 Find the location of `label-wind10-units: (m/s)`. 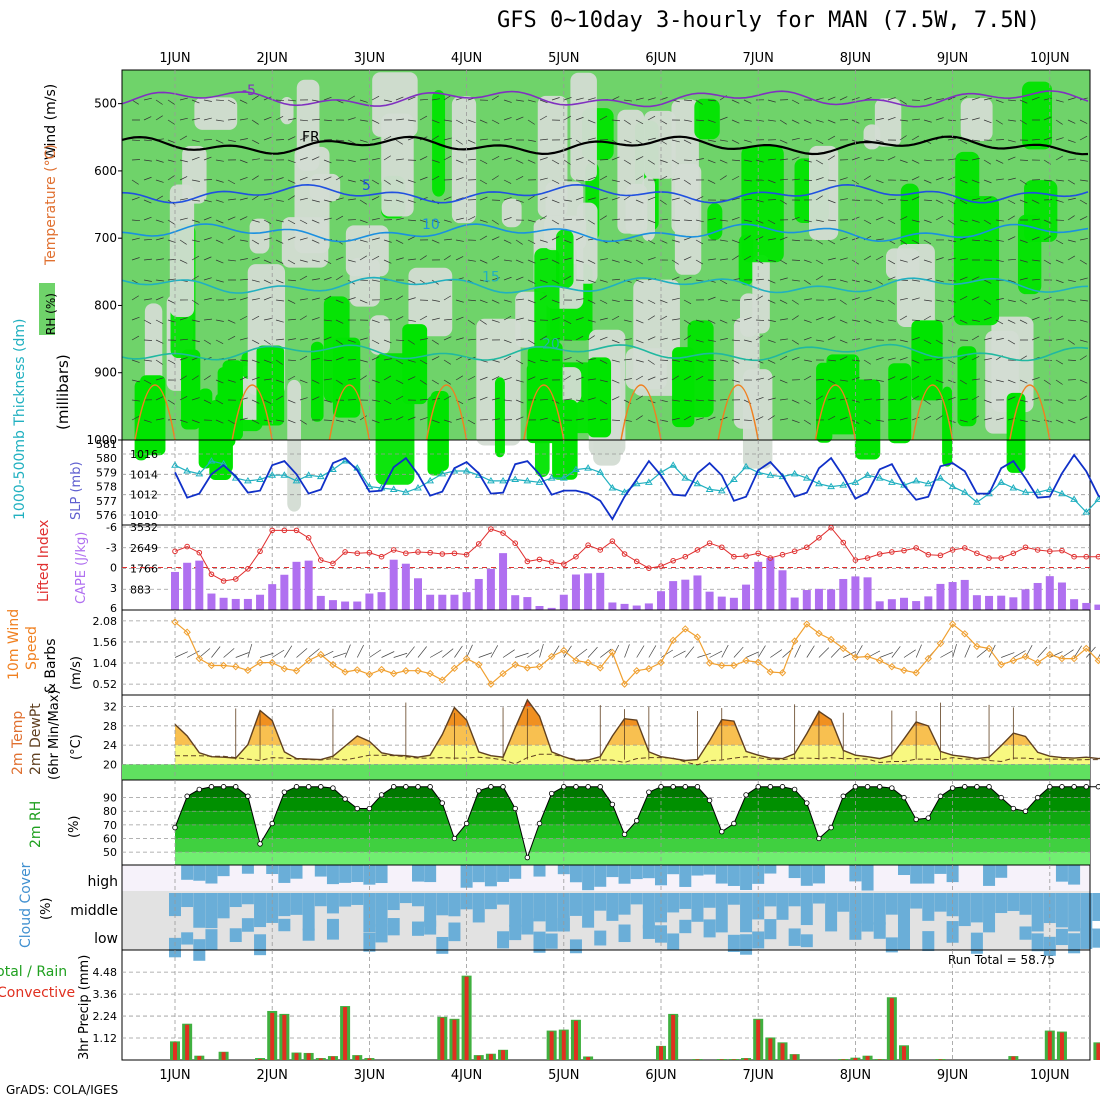

label-wind10-units: (m/s) is located at coordinates (76, 673).